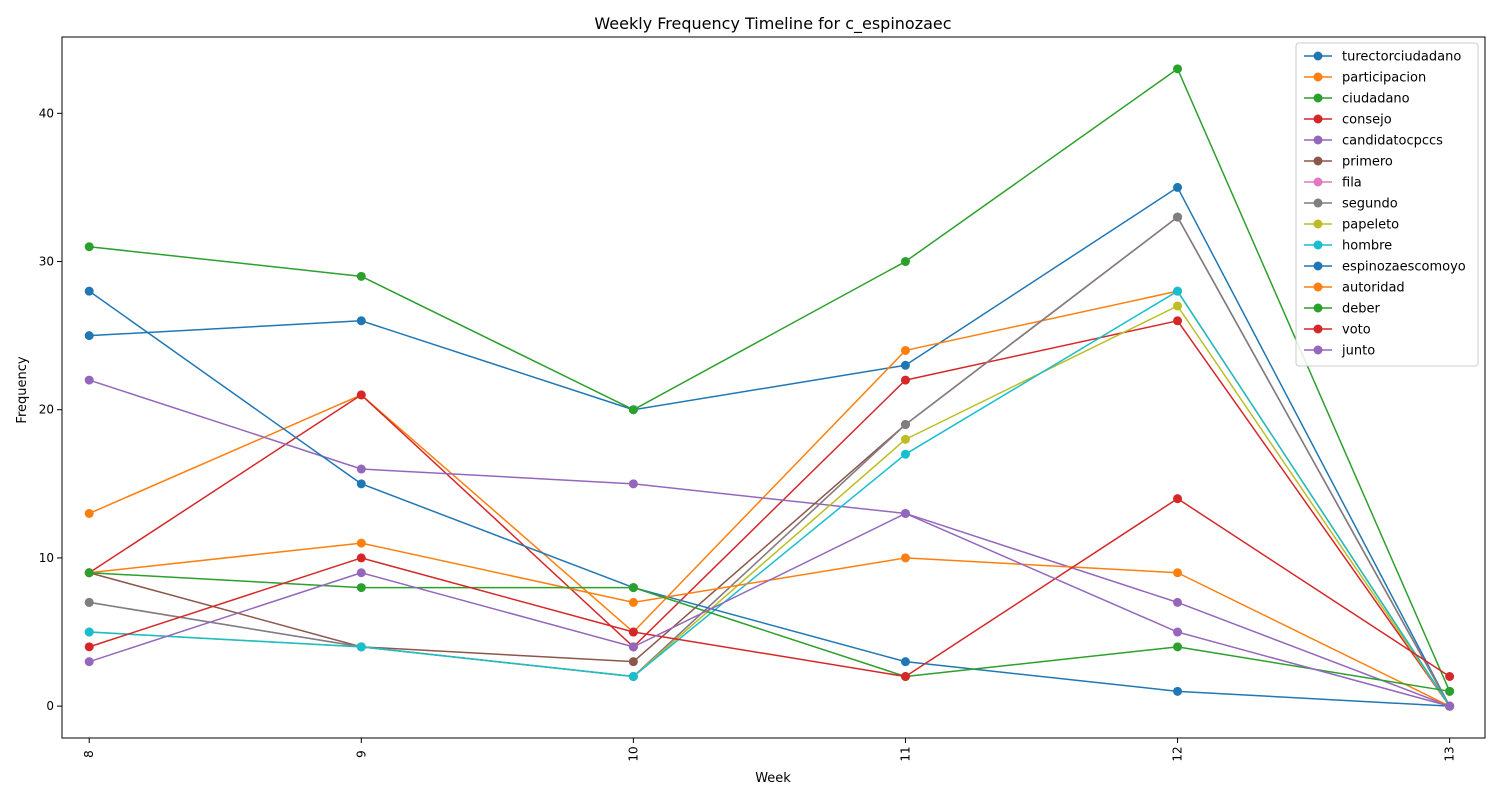  What do you see at coordinates (1318, 203) in the screenshot?
I see `legend-marker-segundo` at bounding box center [1318, 203].